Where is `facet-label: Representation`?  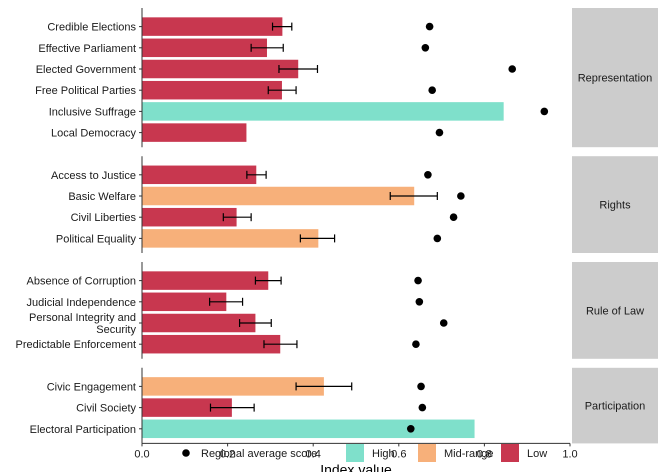 facet-label: Representation is located at coordinates (615, 79).